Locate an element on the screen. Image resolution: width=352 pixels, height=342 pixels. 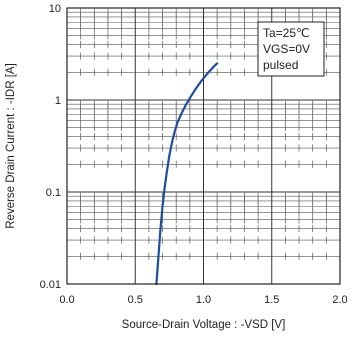
legend-box is located at coordinates (291, 49).